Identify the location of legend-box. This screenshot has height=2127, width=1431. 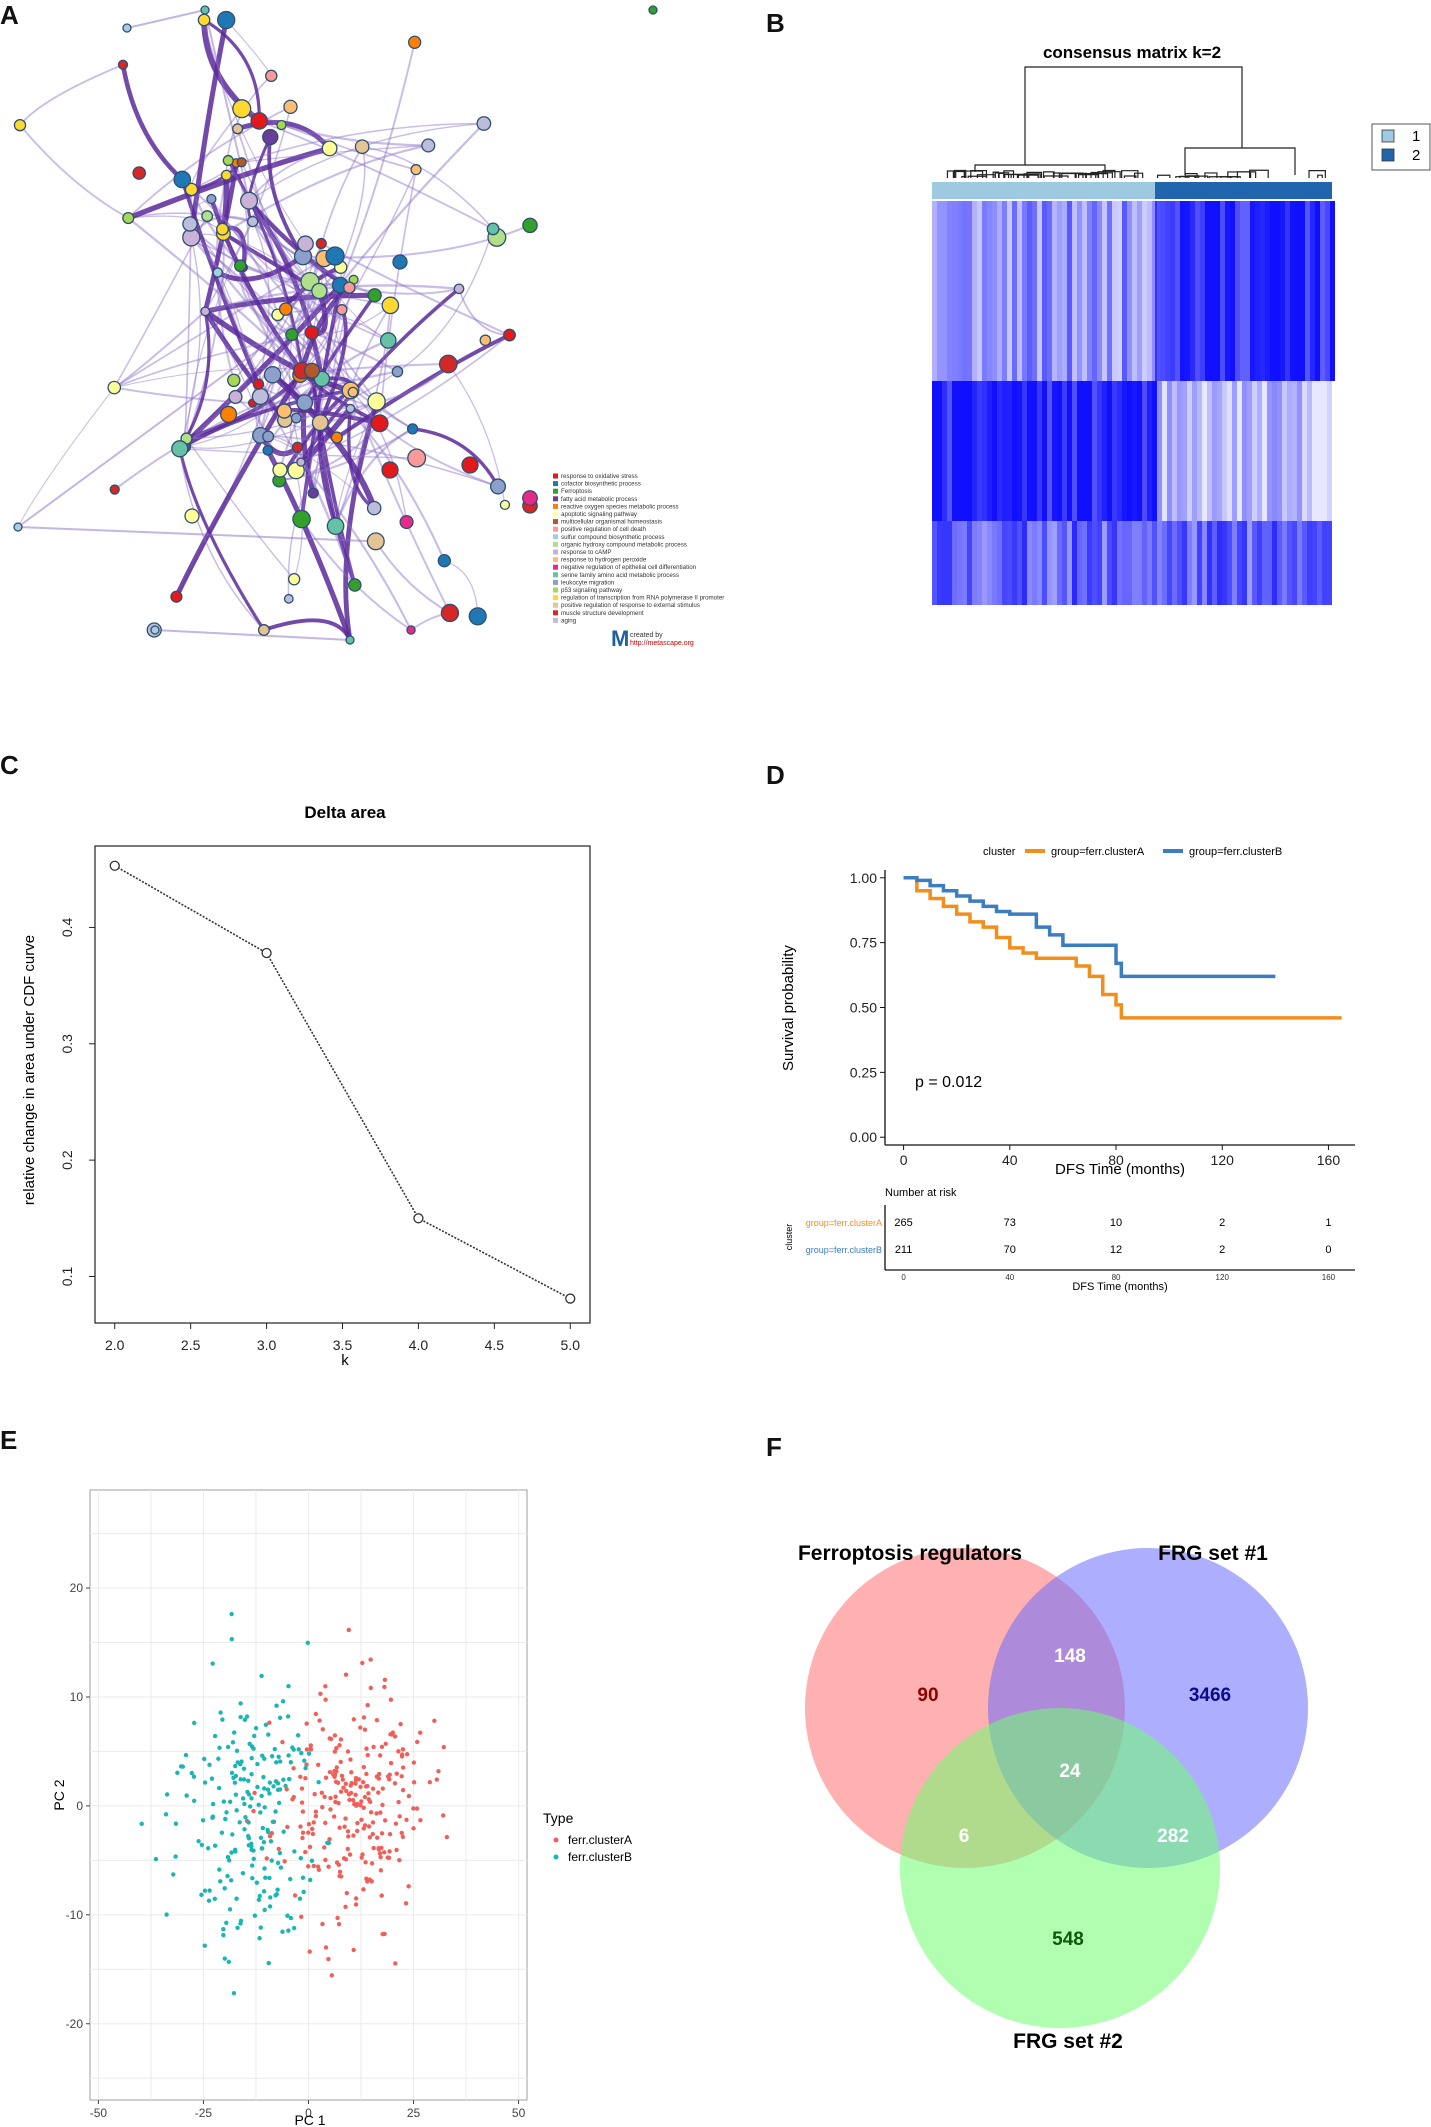
(1401, 147).